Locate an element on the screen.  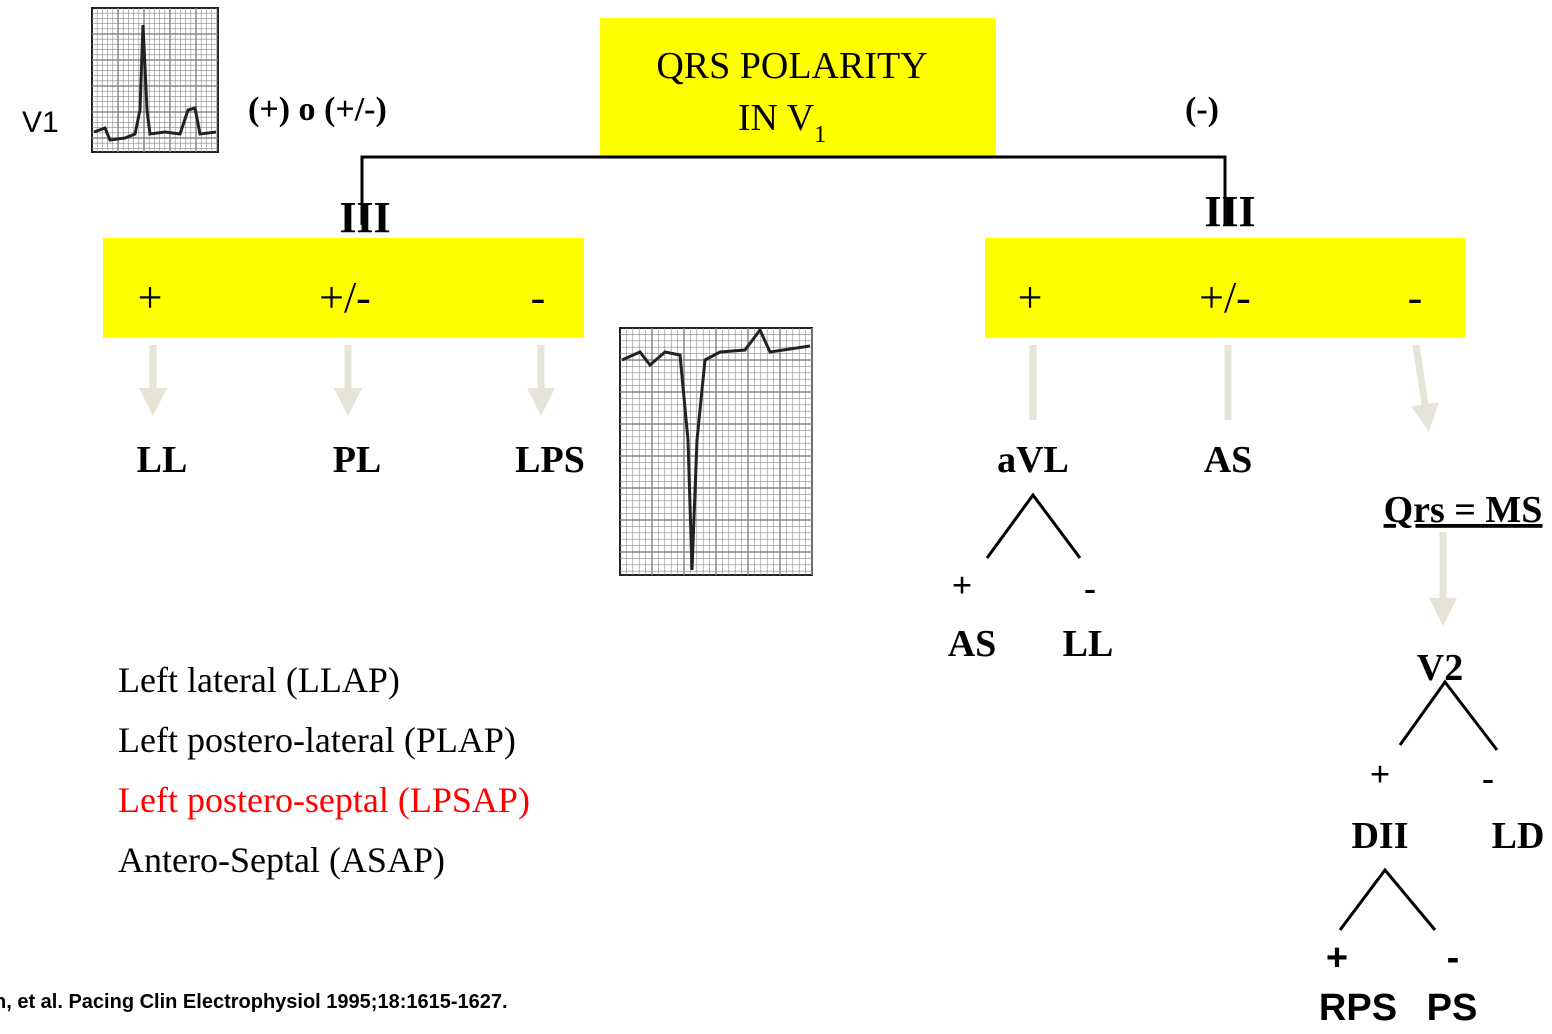
left-result: PL is located at coordinates (357, 460).